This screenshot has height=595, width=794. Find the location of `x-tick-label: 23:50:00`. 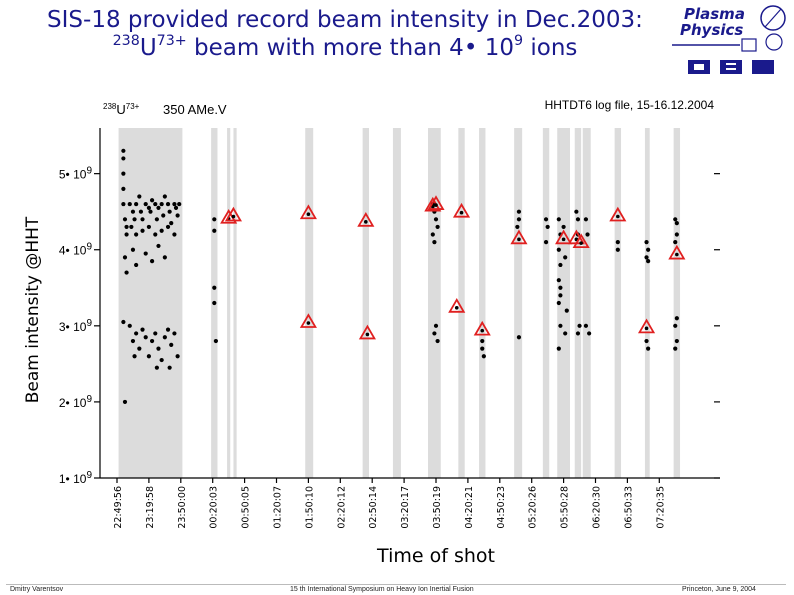

x-tick-label: 23:50:00 is located at coordinates (182, 507).